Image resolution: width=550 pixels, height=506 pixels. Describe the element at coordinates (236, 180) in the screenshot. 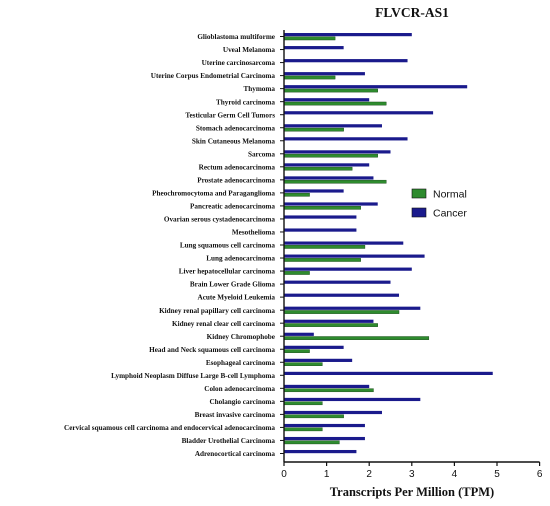

I see `category-label: Prostate adenocarcinoma` at that location.